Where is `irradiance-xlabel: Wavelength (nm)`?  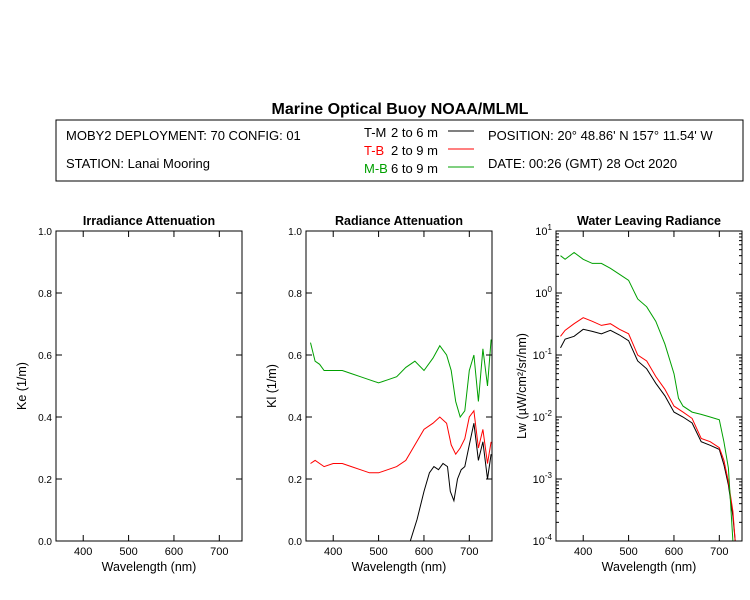
irradiance-xlabel: Wavelength (nm) is located at coordinates (149, 567).